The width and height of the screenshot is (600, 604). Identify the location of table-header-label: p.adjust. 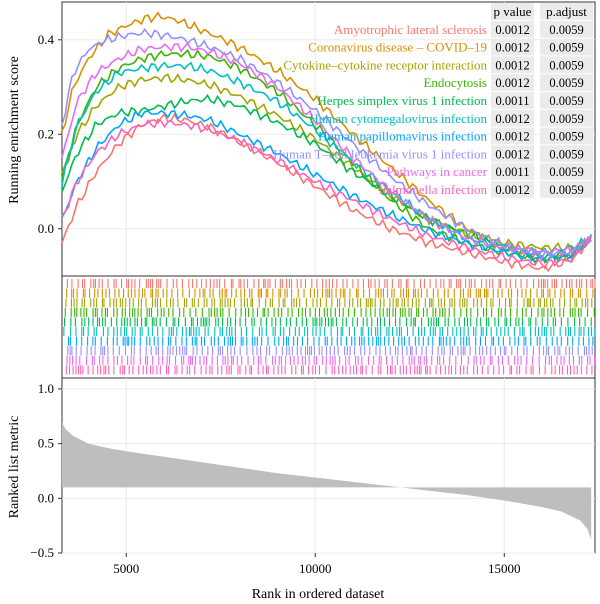
(566, 11).